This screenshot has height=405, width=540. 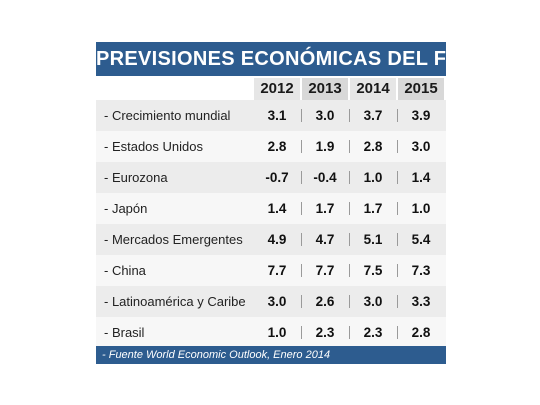 I want to click on year-header-row: 2012 2013 2014 2015, so click(x=271, y=89).